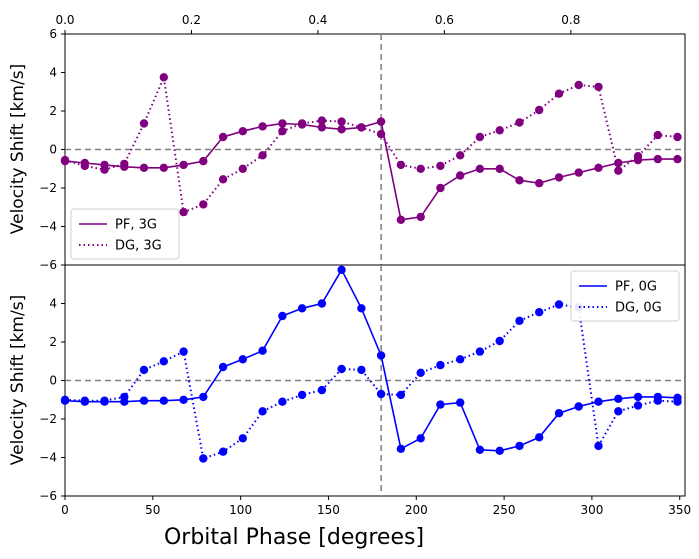 Image resolution: width=699 pixels, height=559 pixels. Describe the element at coordinates (240, 510) in the screenshot. I see `x-tick-label: 100` at that location.